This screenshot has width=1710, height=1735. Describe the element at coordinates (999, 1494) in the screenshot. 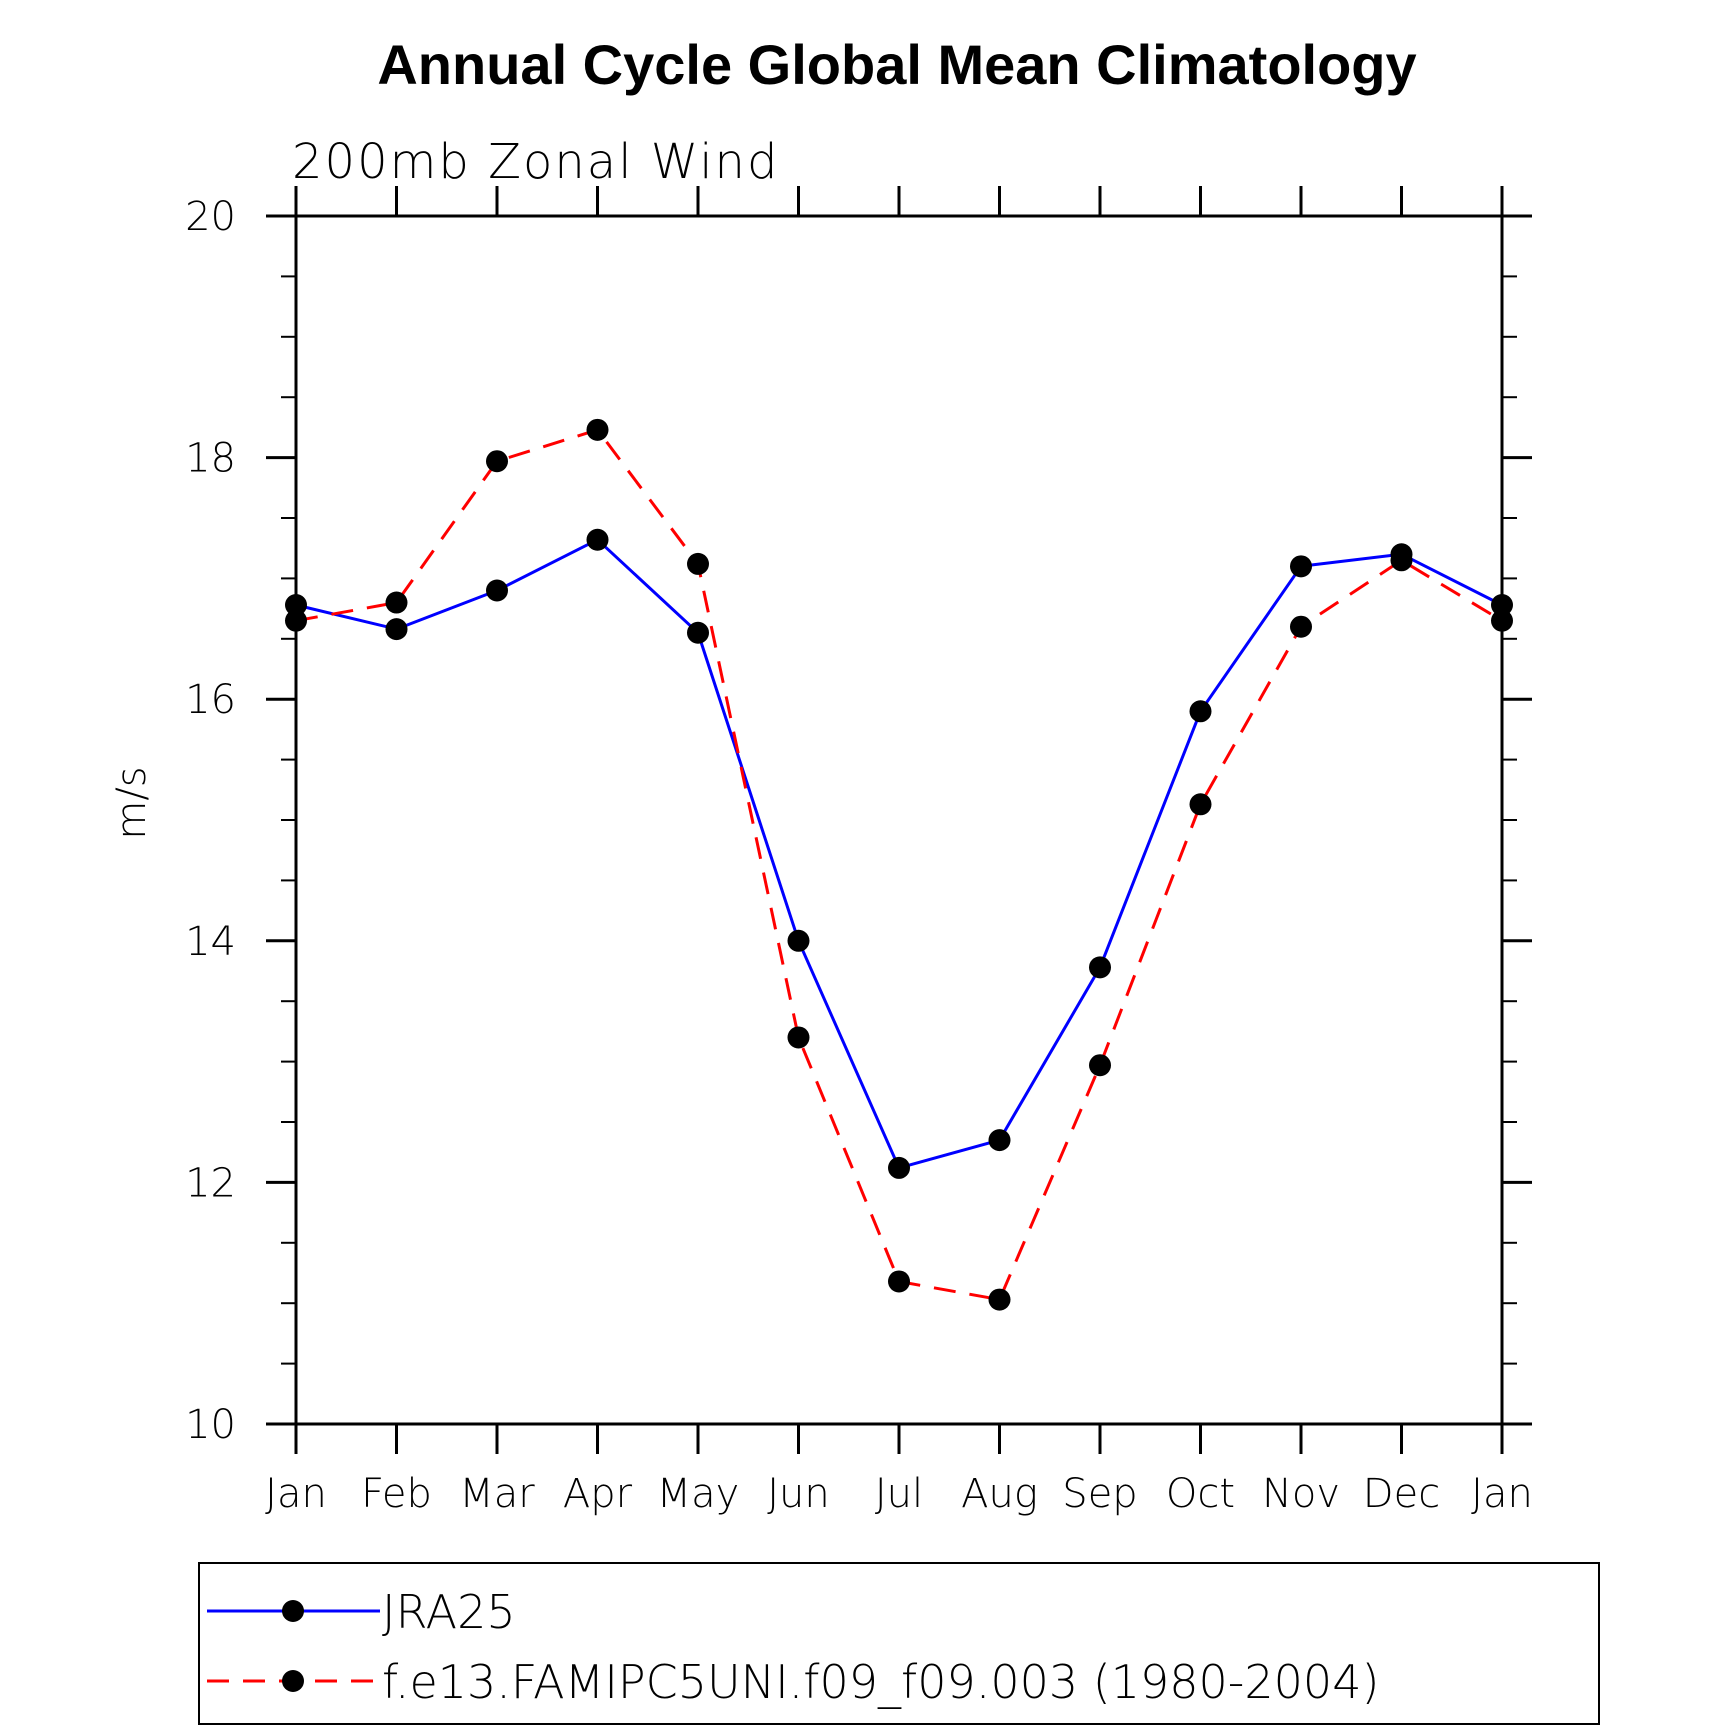

I see `x-tick-label: Aug` at that location.